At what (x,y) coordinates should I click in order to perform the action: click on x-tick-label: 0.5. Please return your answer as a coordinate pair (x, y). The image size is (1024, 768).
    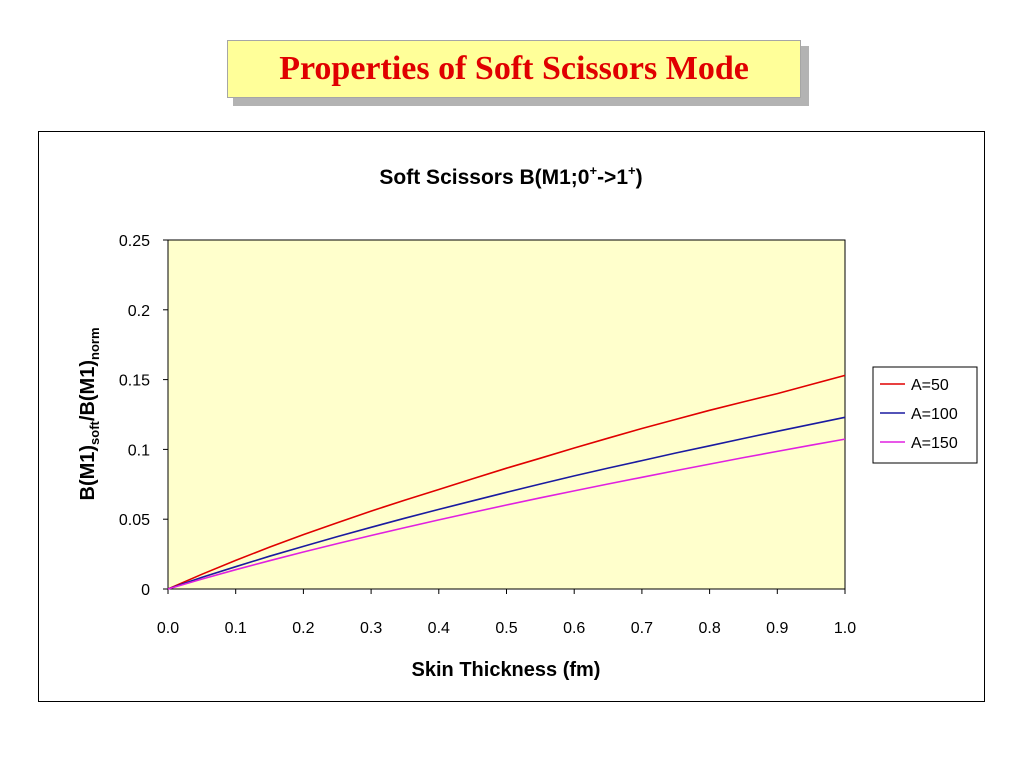
    Looking at the image, I should click on (506, 628).